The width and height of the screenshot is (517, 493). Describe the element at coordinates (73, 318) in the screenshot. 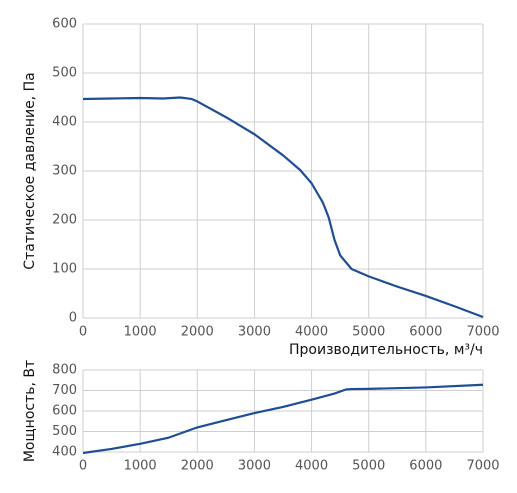

I see `y-tick-label: 0` at that location.